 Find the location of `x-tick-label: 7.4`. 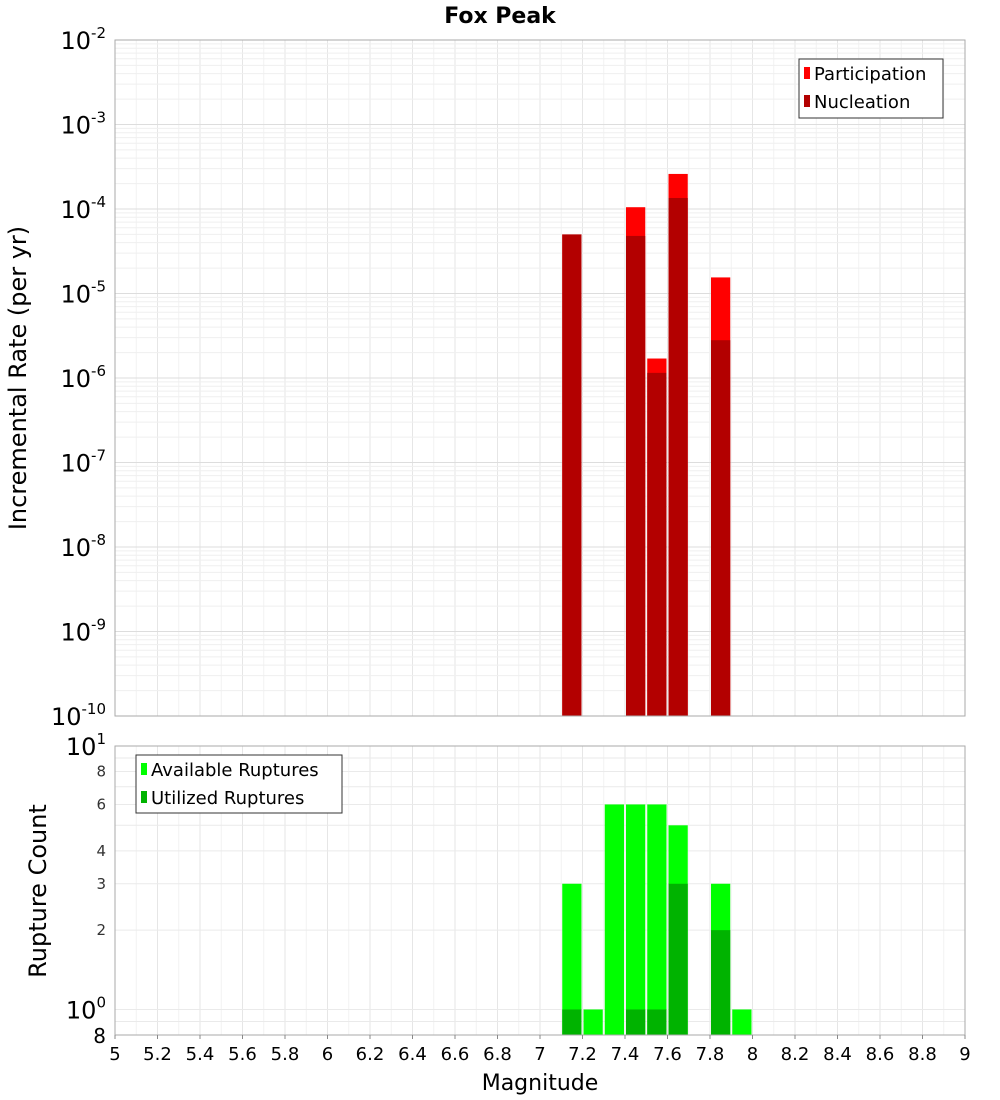

x-tick-label: 7.4 is located at coordinates (625, 1054).